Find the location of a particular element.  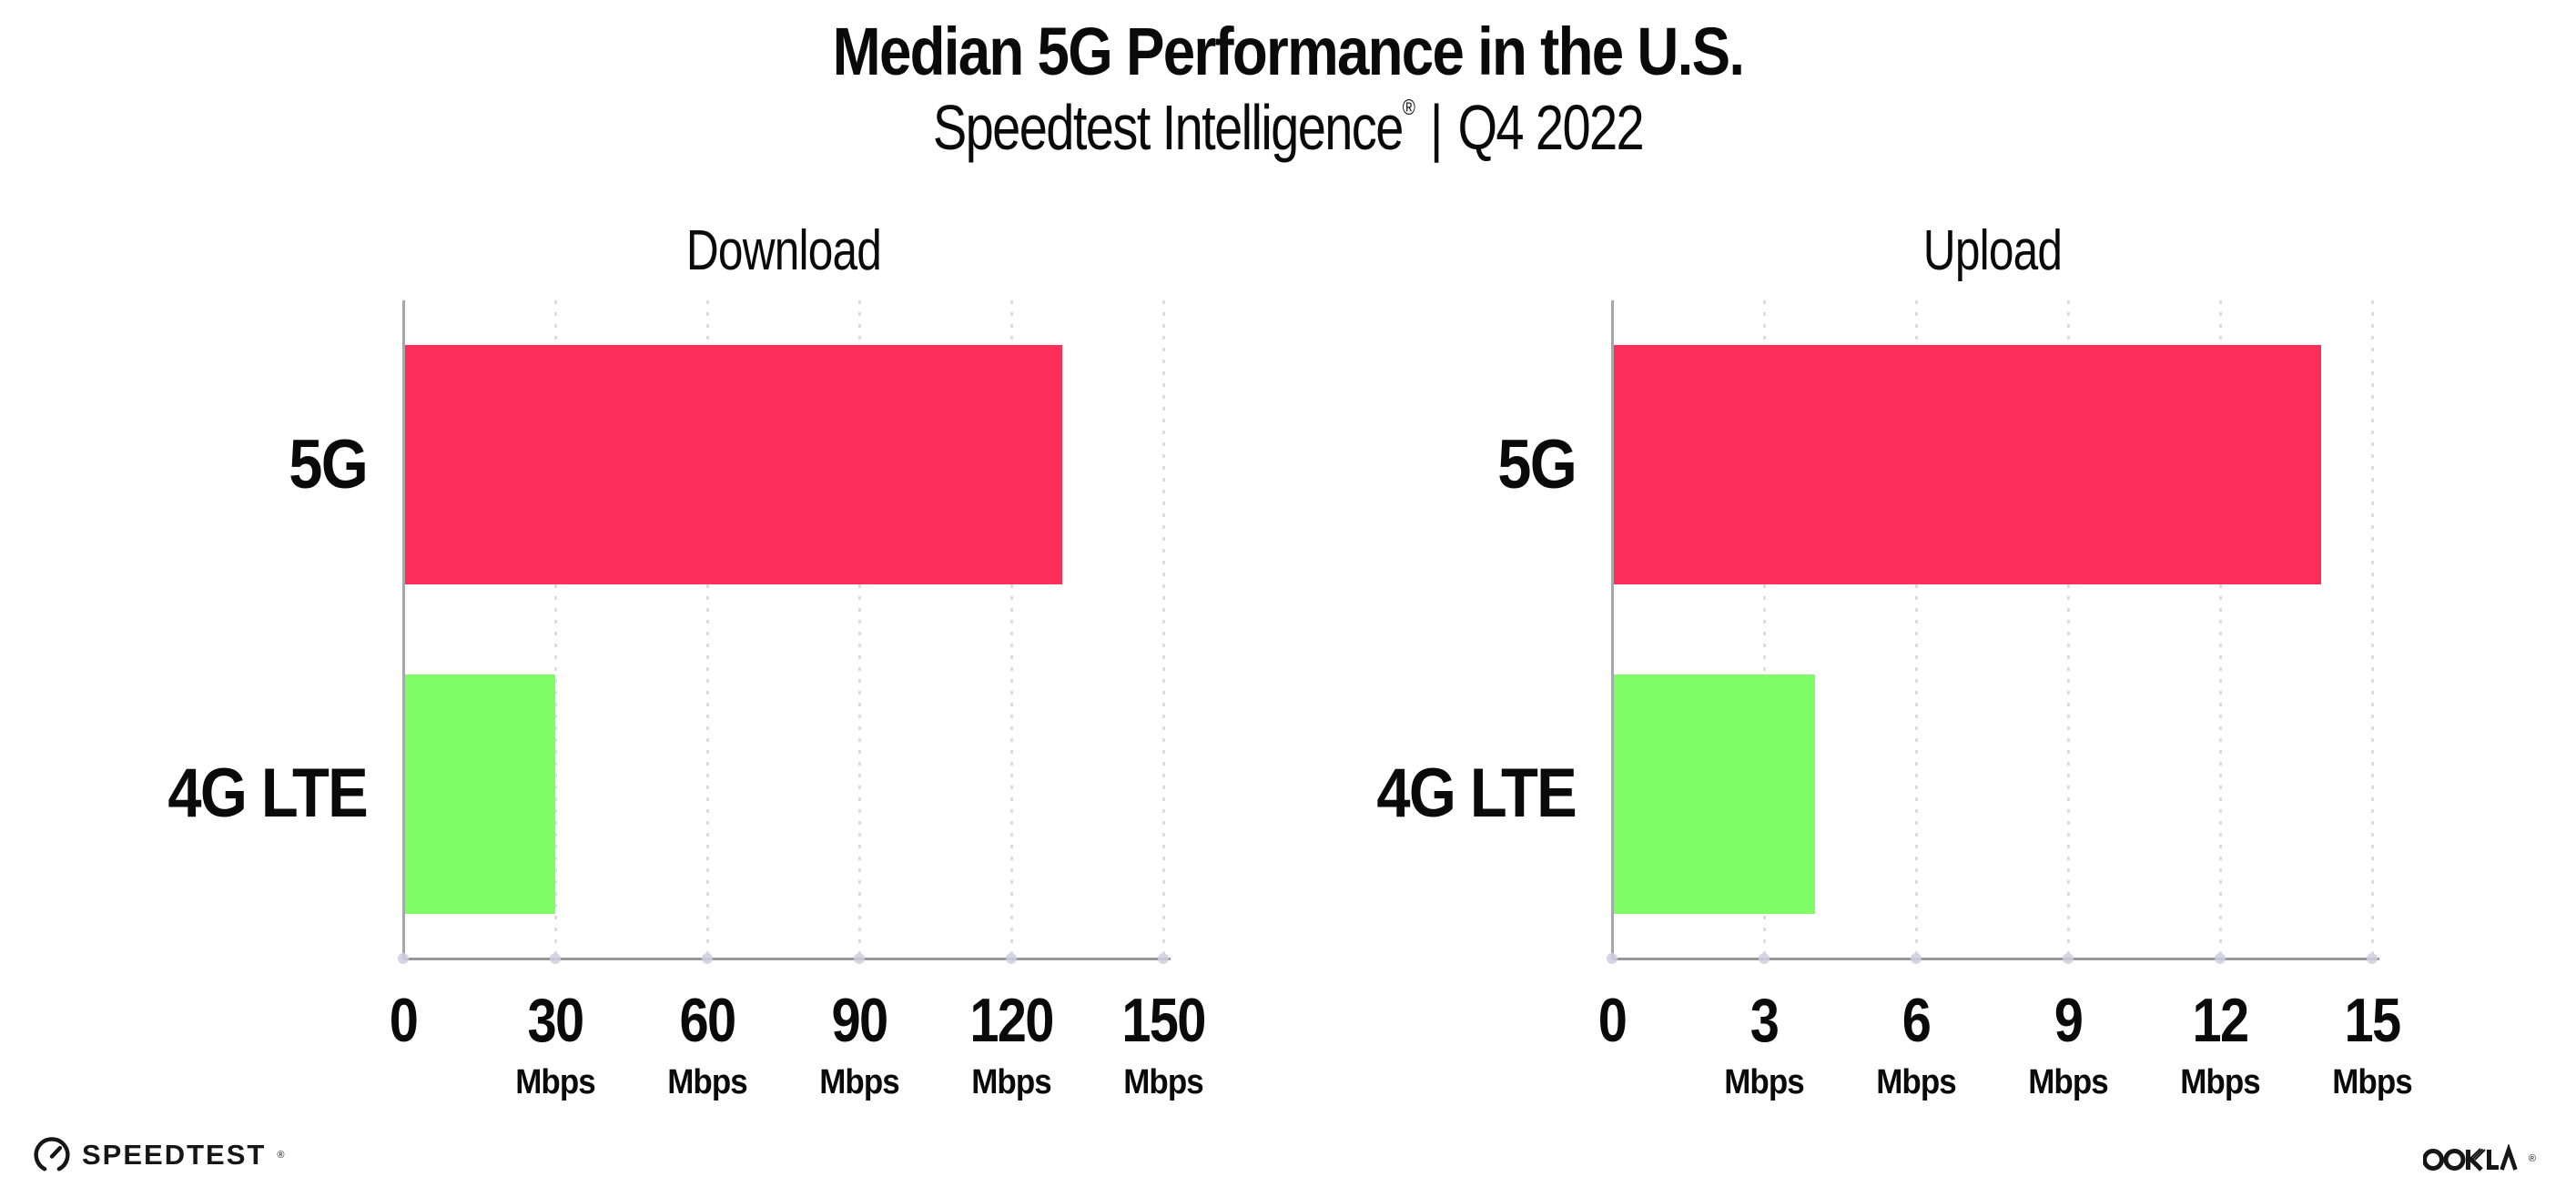

x-axis-upload is located at coordinates (1995, 959).